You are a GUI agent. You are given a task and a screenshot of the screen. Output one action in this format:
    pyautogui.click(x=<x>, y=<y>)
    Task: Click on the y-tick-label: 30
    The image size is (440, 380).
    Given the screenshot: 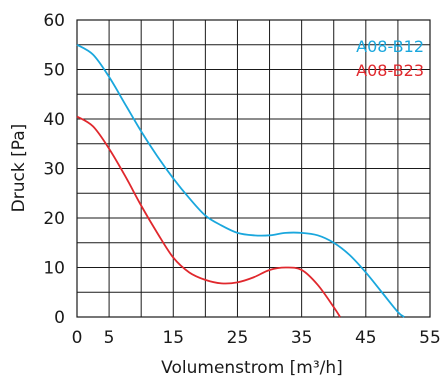 What is the action you would take?
    pyautogui.click(x=54, y=170)
    